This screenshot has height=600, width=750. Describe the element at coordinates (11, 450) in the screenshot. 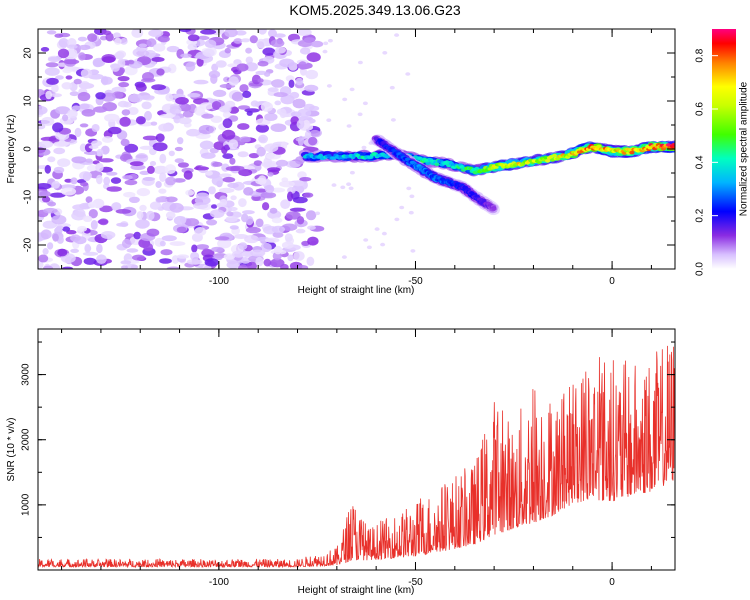

I see `y-axis-label: SNR (10 * v/v)` at that location.